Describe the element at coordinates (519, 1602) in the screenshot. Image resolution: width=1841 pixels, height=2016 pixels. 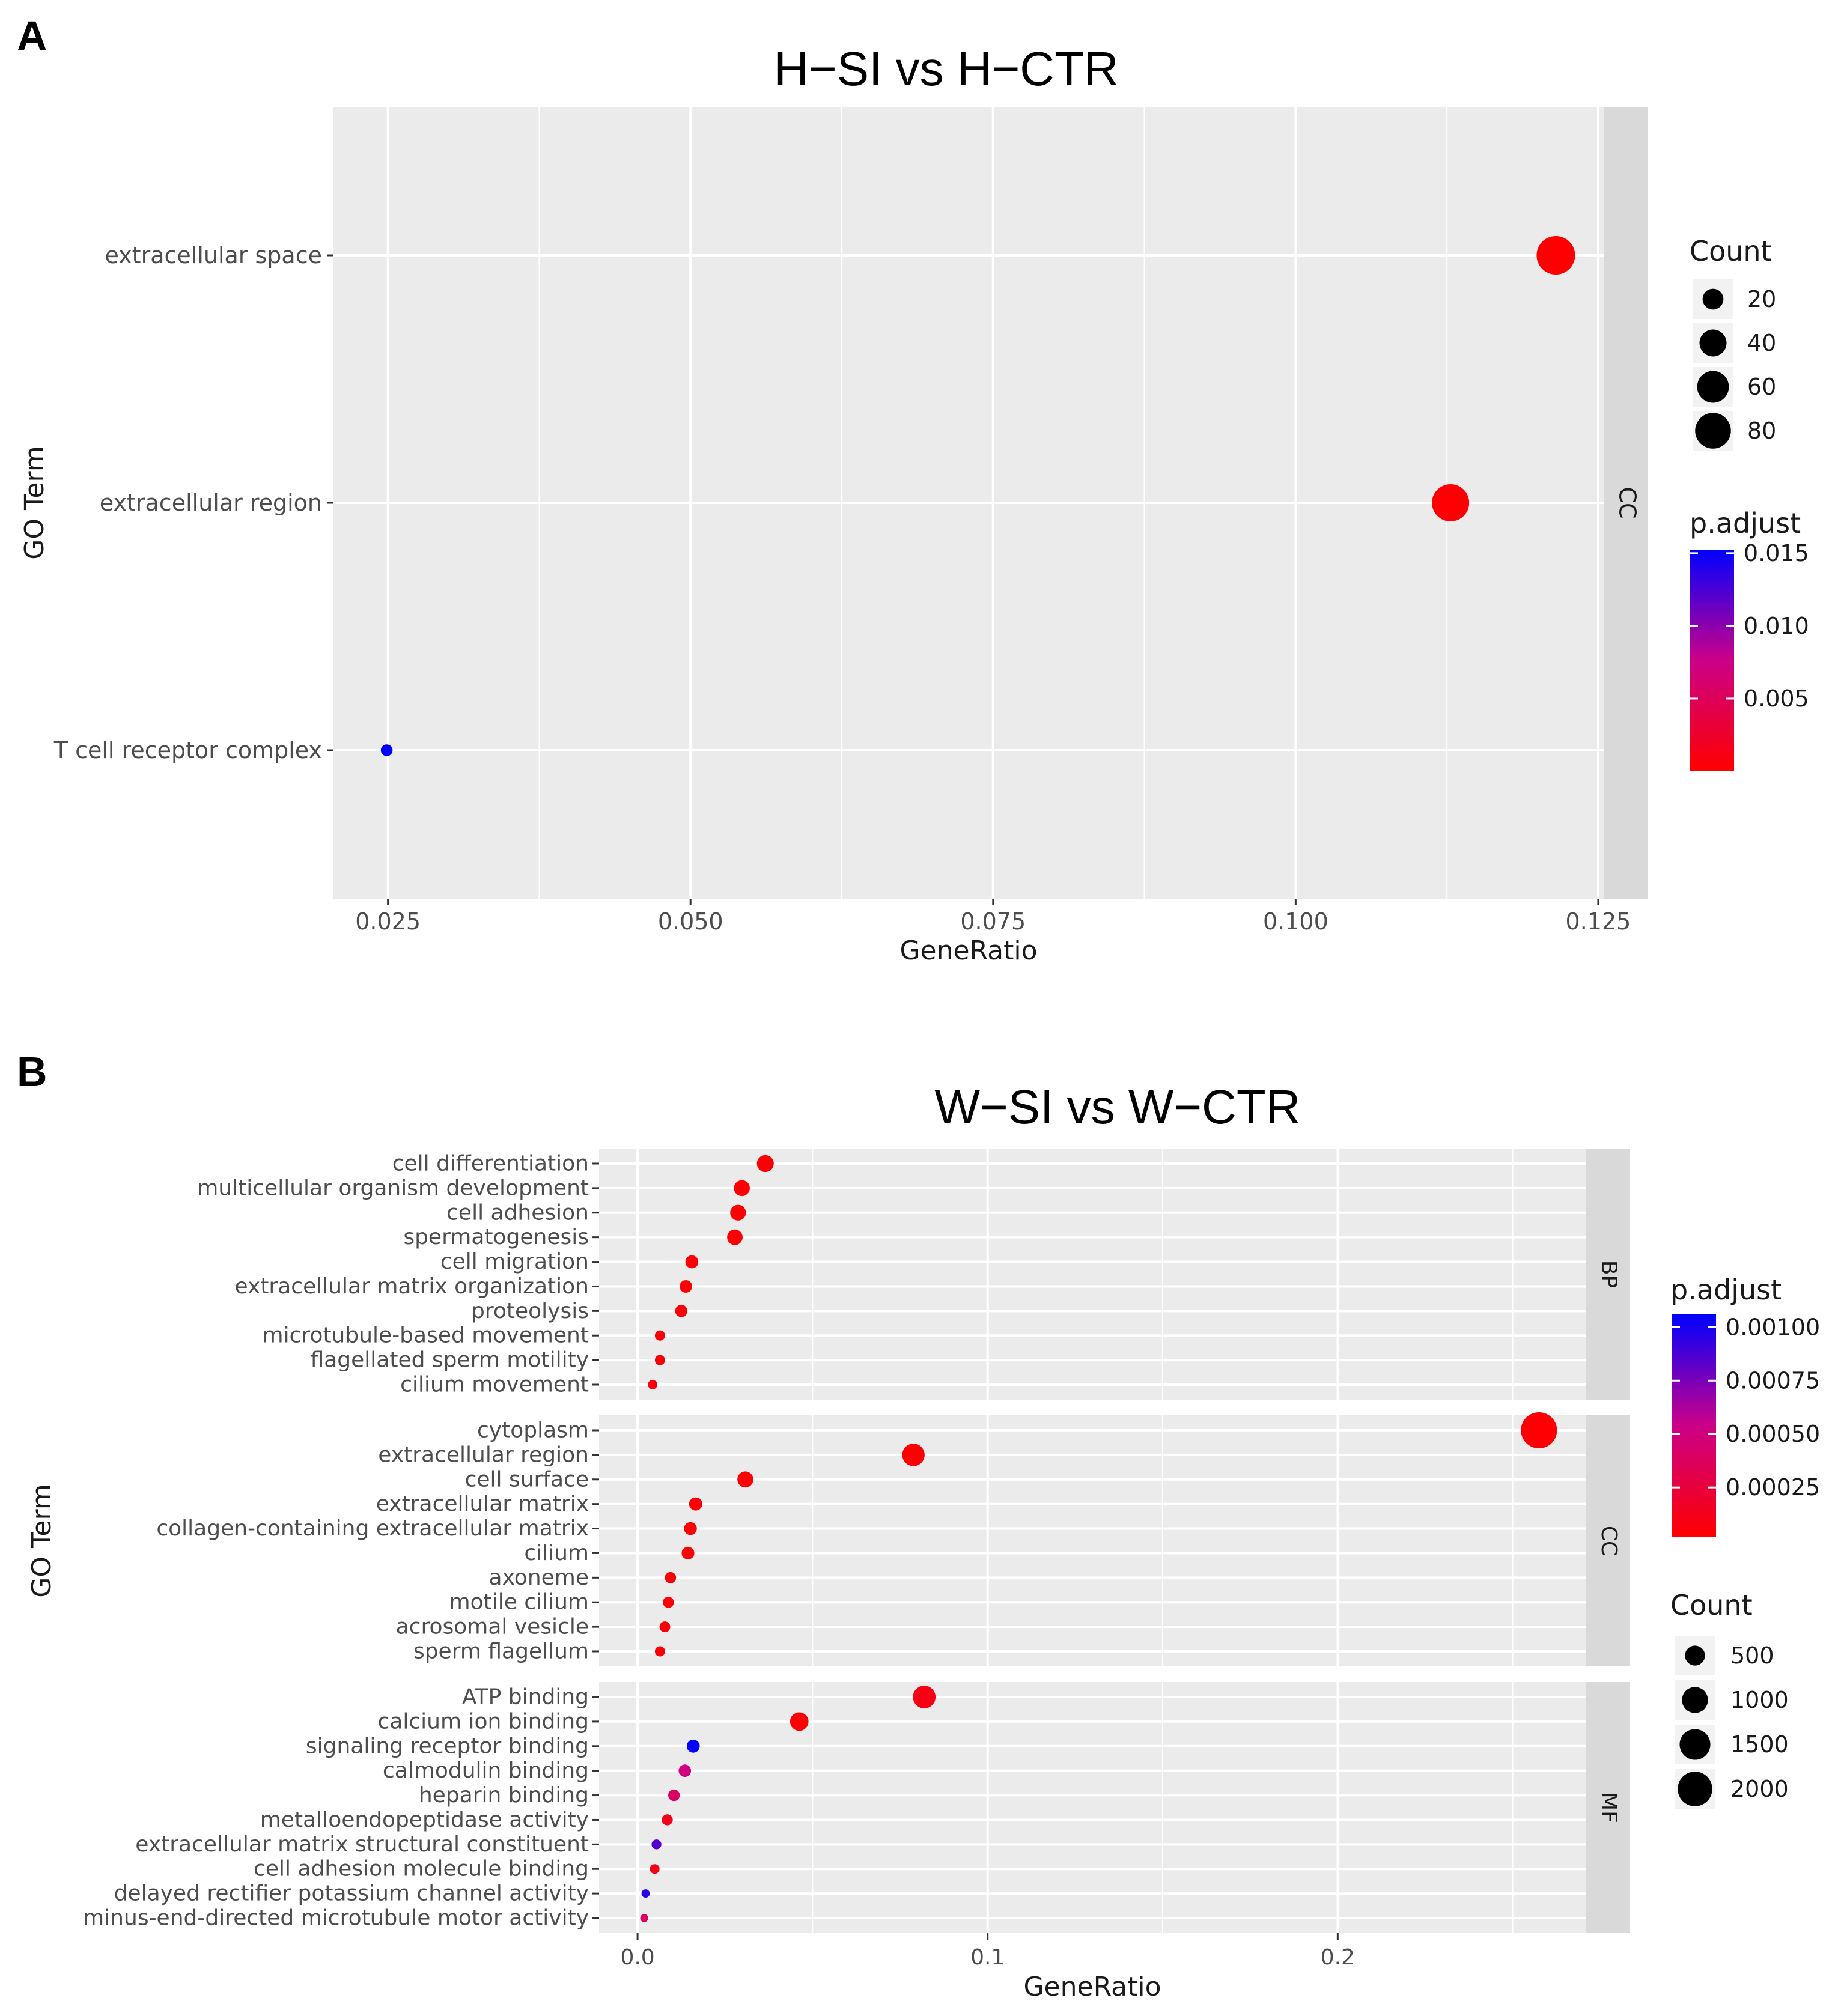
I see `panel-b-y-tick-label-motile-cilium: motile cilium` at that location.